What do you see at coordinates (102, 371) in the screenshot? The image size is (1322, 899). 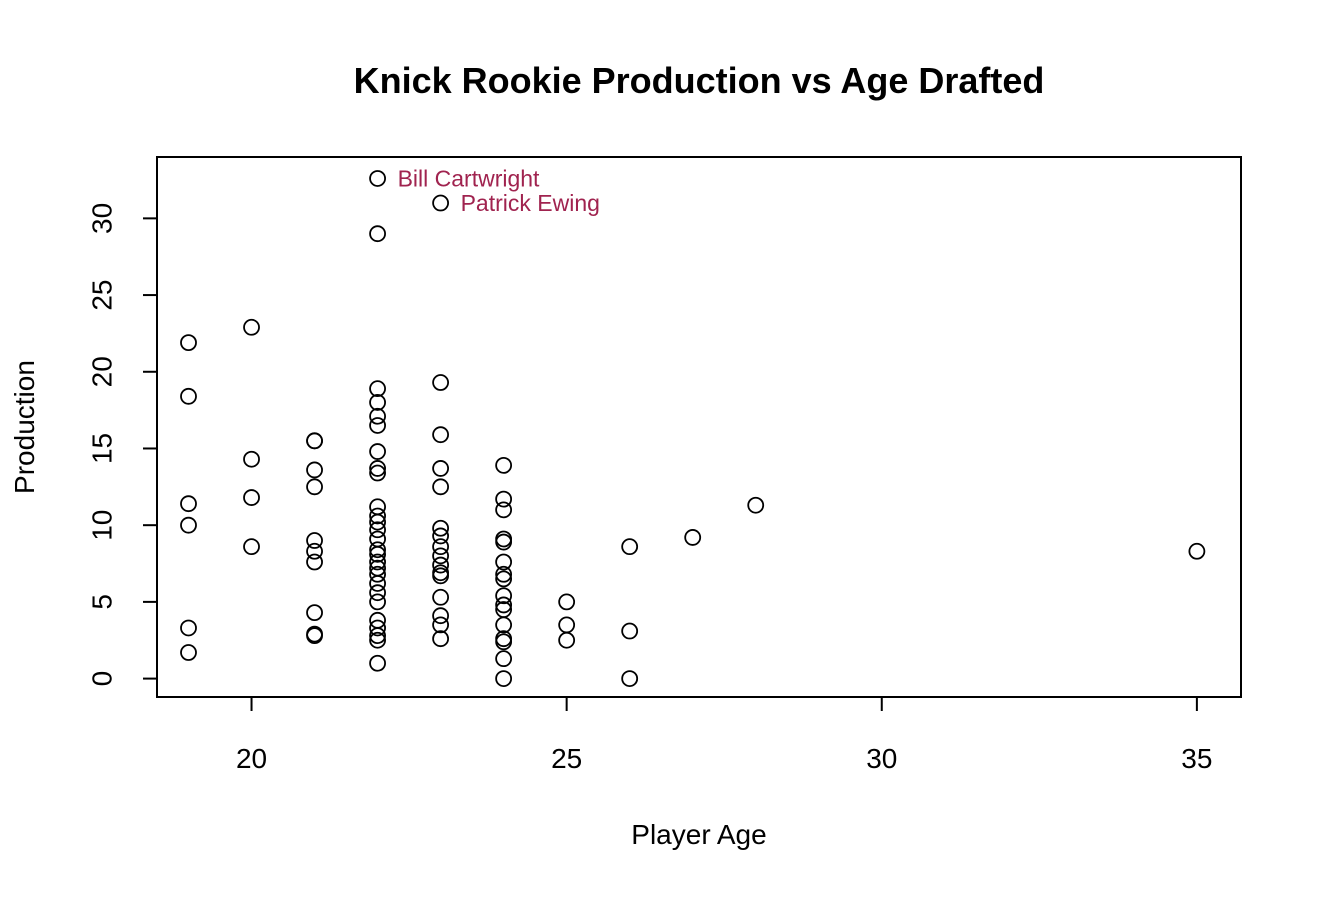 I see `y-tick-label: 20` at bounding box center [102, 371].